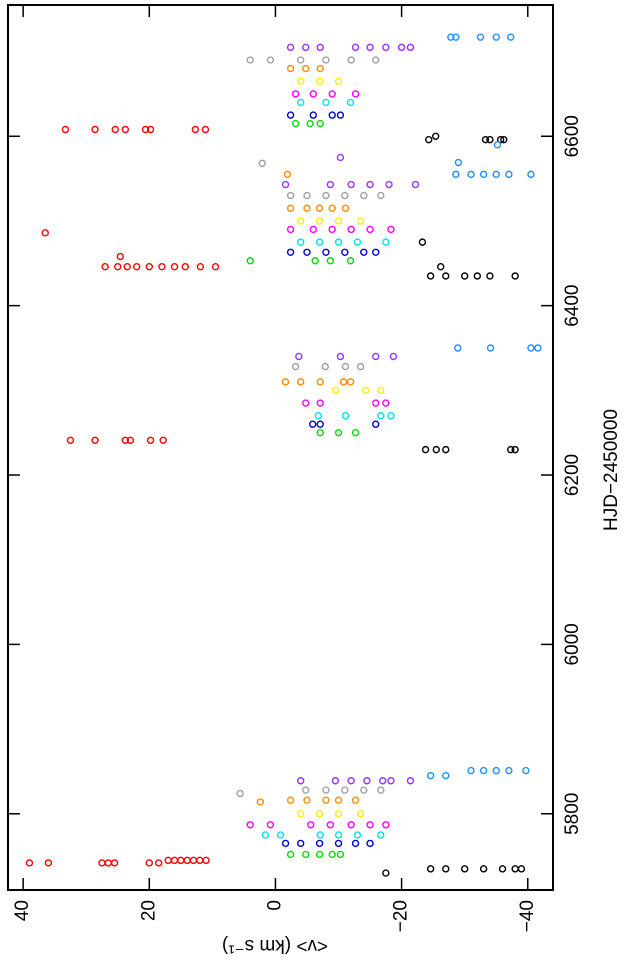  I want to click on x-tick-label: 6000, so click(572, 644).